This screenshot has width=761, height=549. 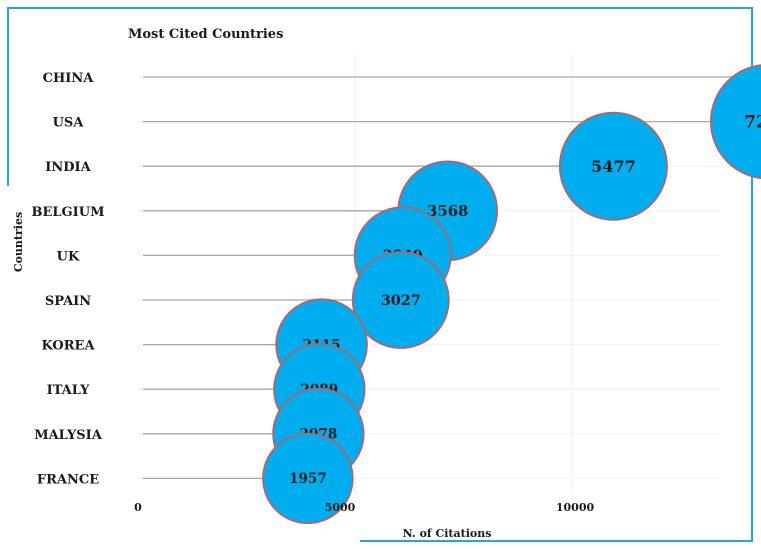 I want to click on x-axis-label: N. of Citations, so click(x=447, y=533).